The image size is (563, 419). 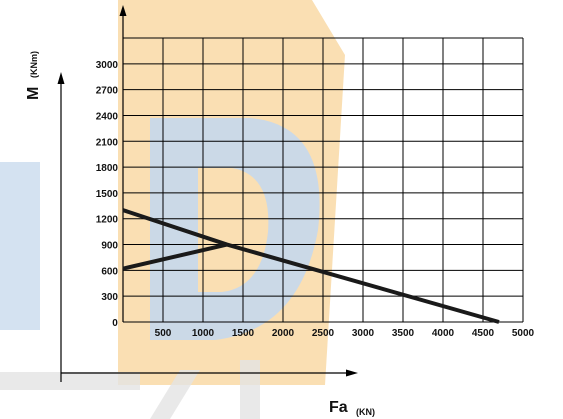 I want to click on fa-axis-arrow, so click(x=352, y=373).